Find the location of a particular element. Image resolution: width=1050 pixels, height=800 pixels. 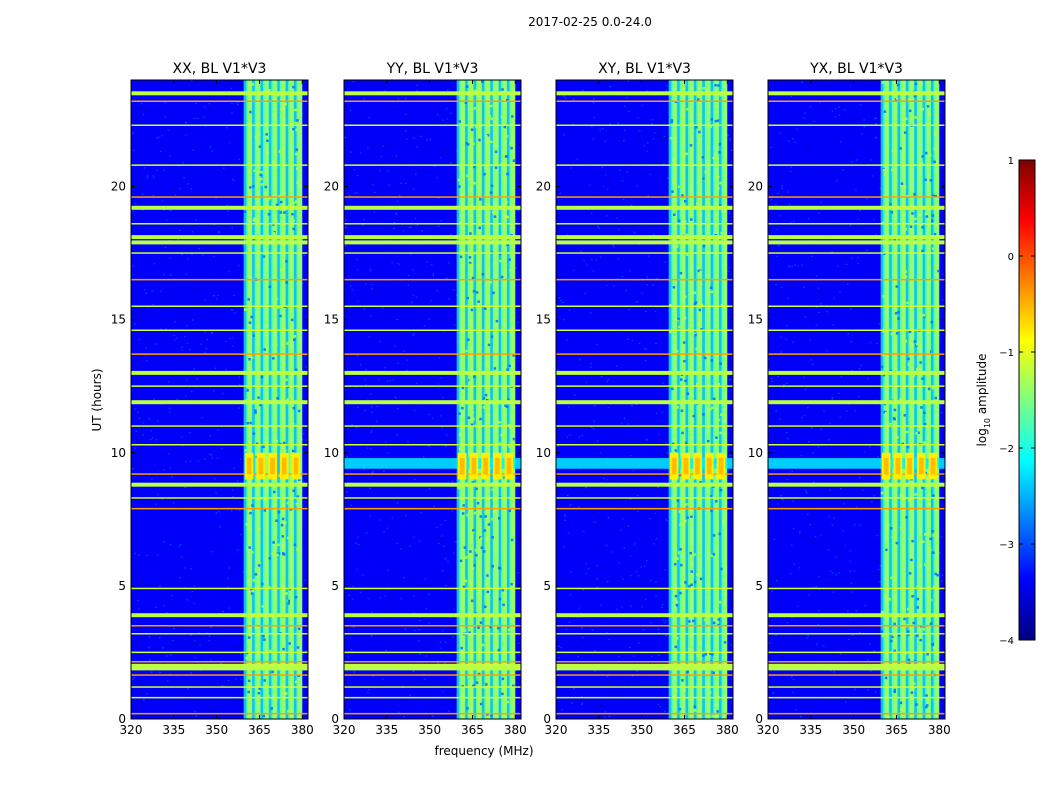

hot-block-core is located at coordinates (485, 466).